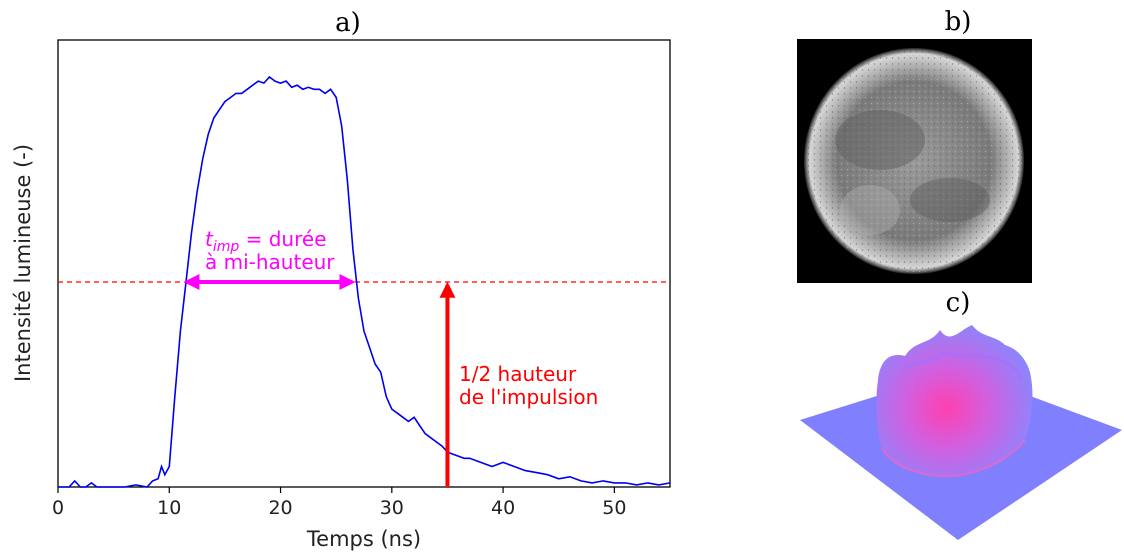  I want to click on fwhm-annotation-line1: timp = durée, so click(266, 241).